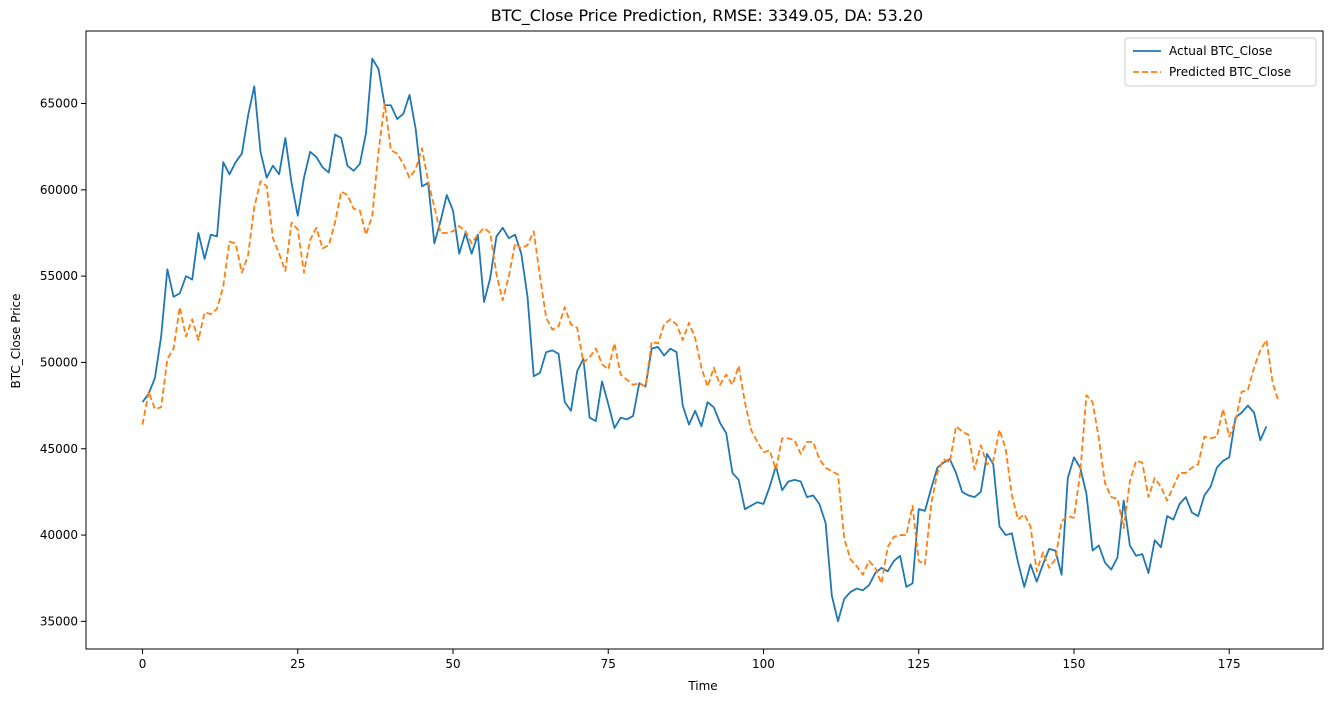  What do you see at coordinates (59, 449) in the screenshot?
I see `y-tick-label: 45000` at bounding box center [59, 449].